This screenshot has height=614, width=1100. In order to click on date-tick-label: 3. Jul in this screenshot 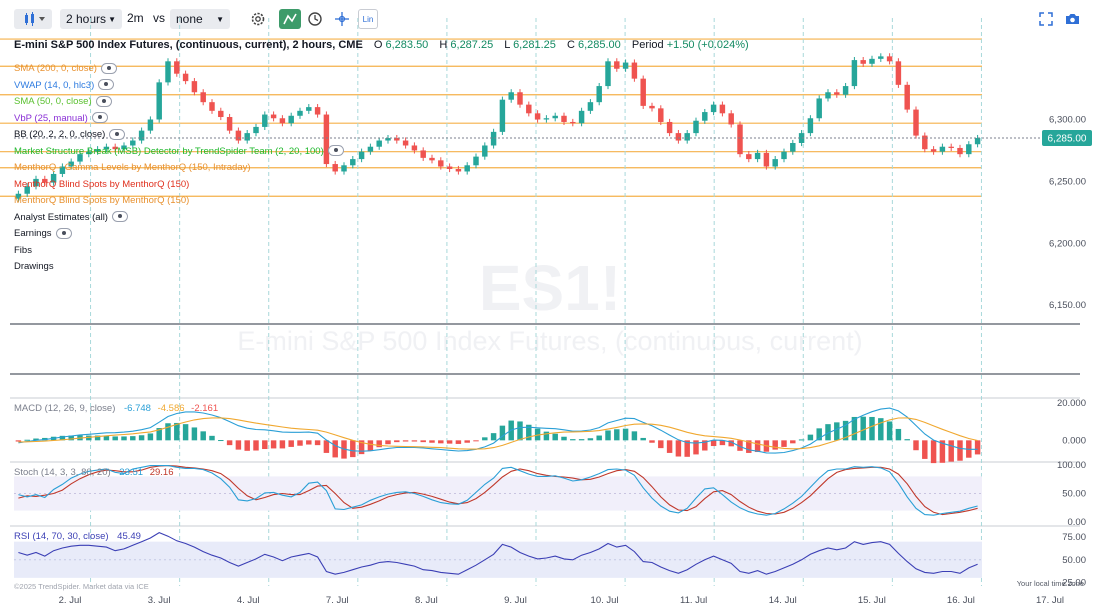, I will do `click(159, 600)`.